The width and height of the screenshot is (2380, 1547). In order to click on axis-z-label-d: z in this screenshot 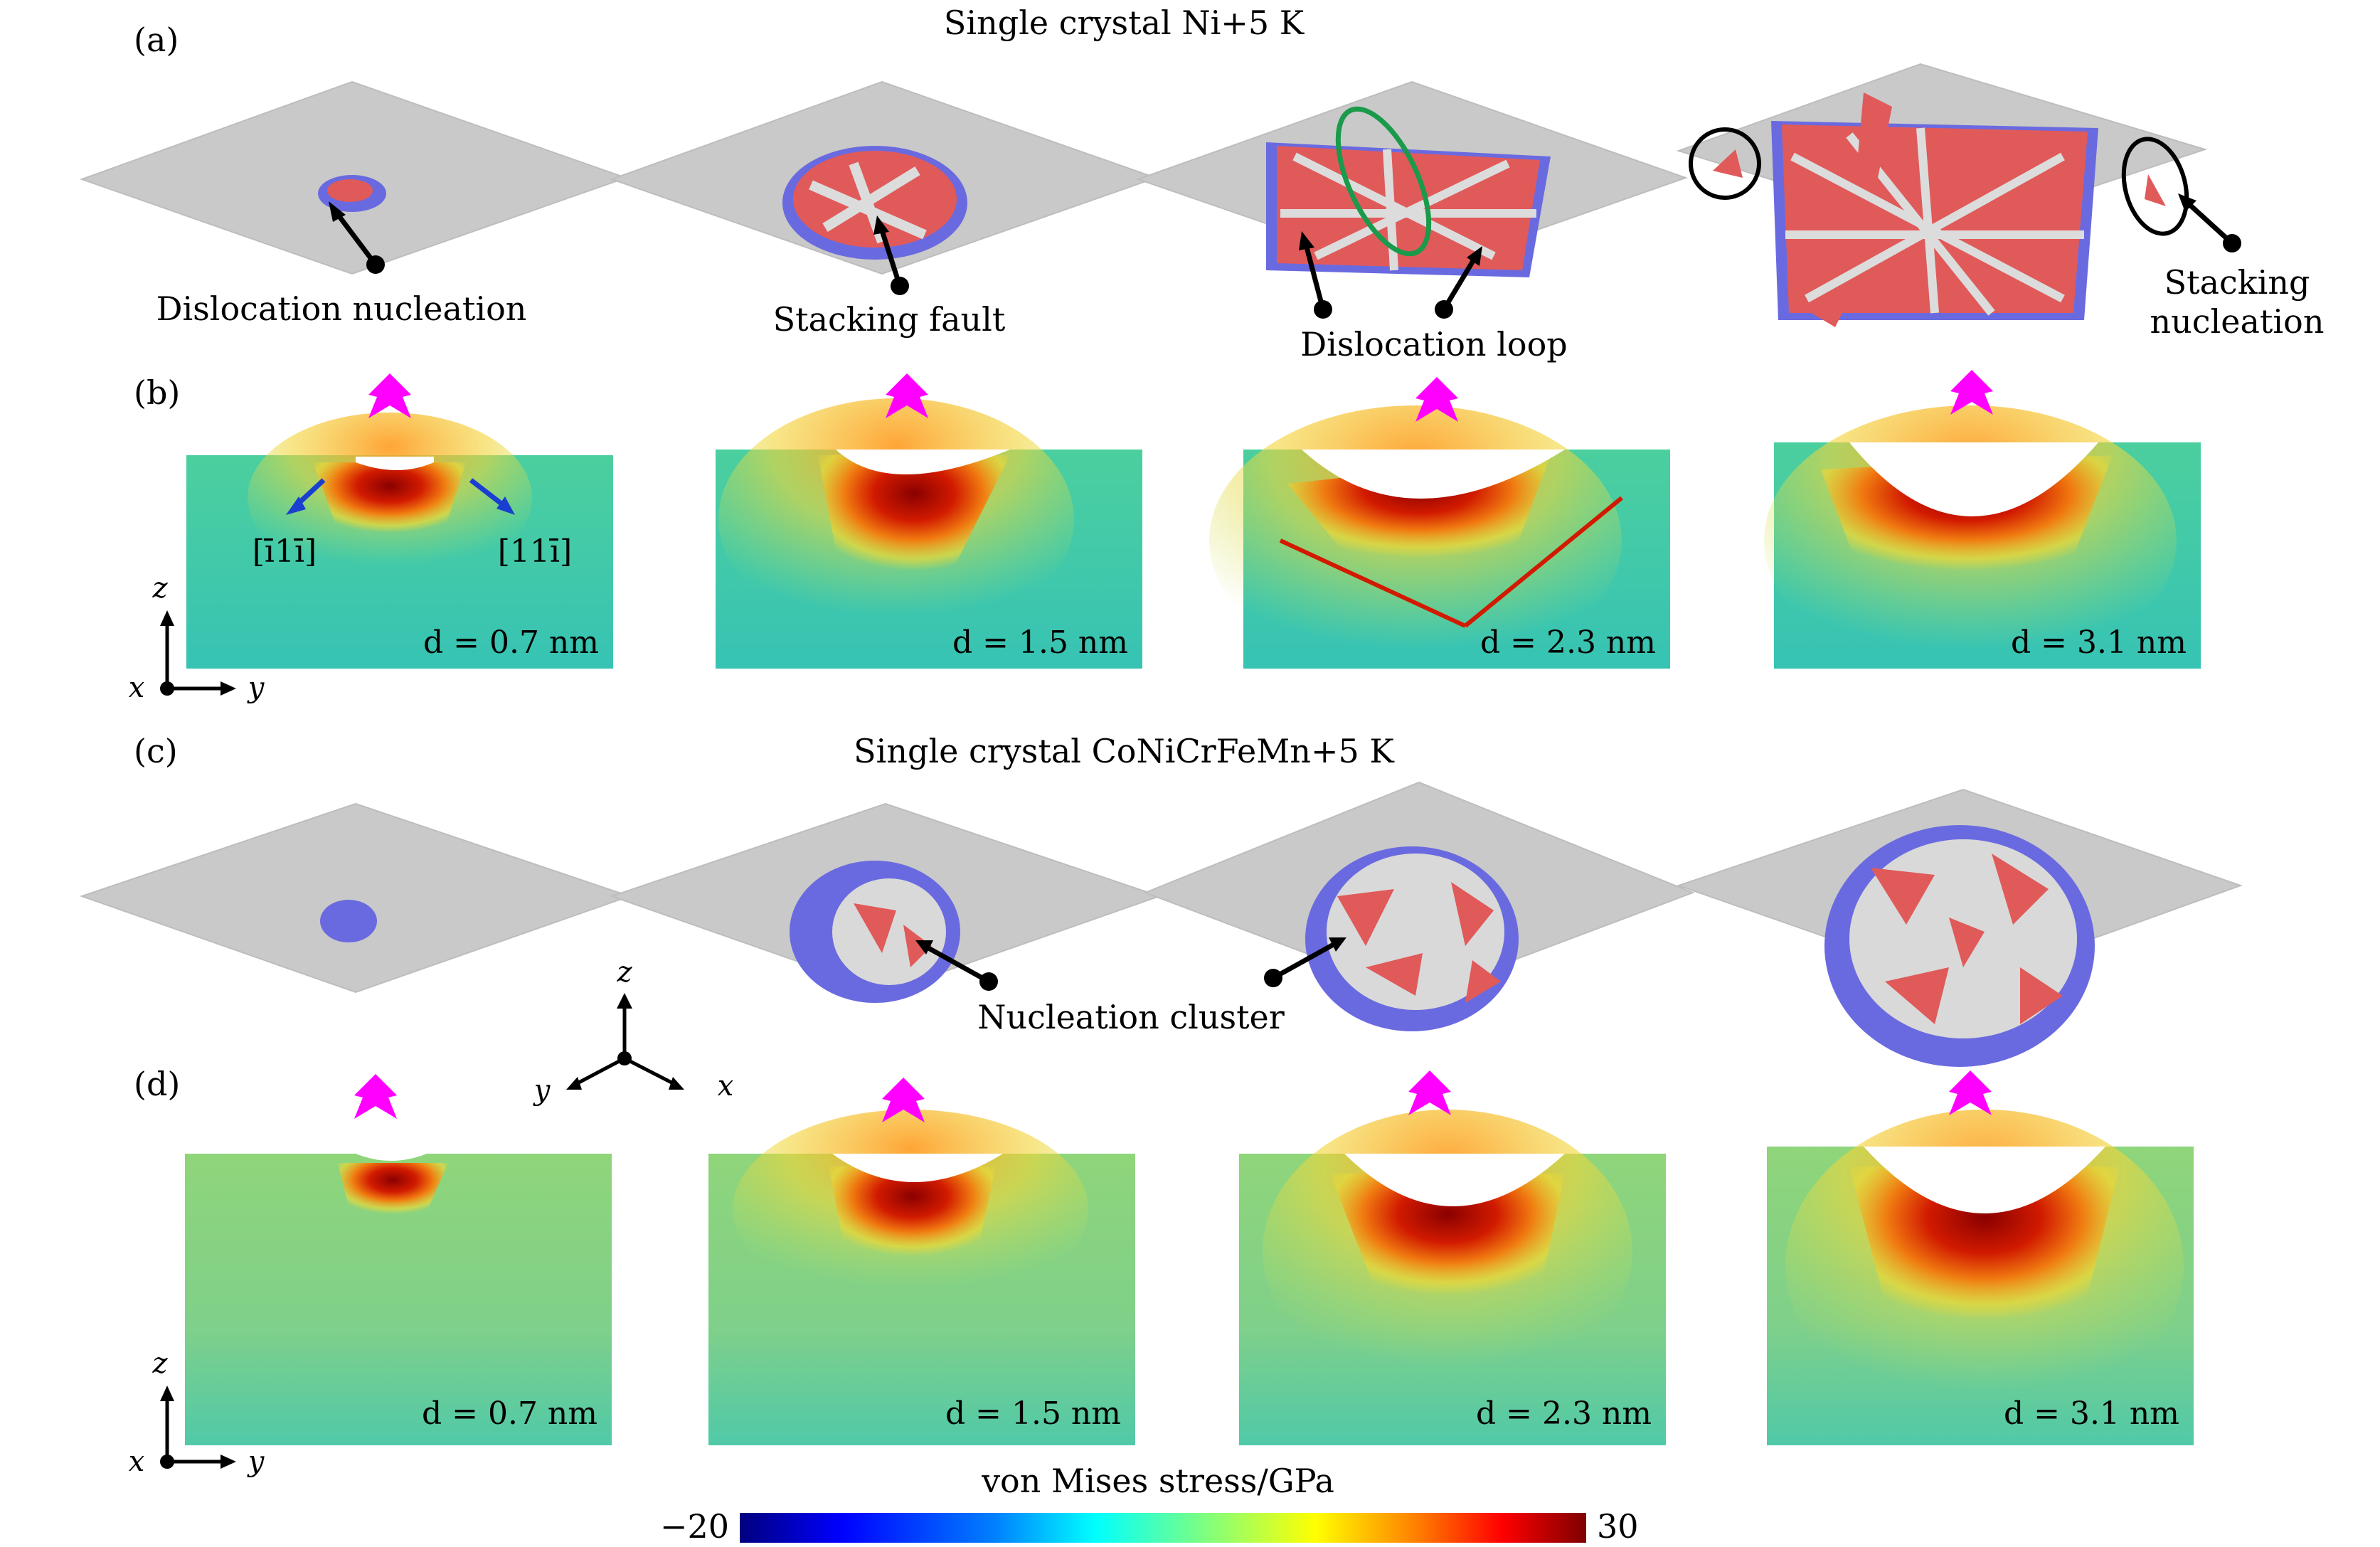, I will do `click(160, 1363)`.